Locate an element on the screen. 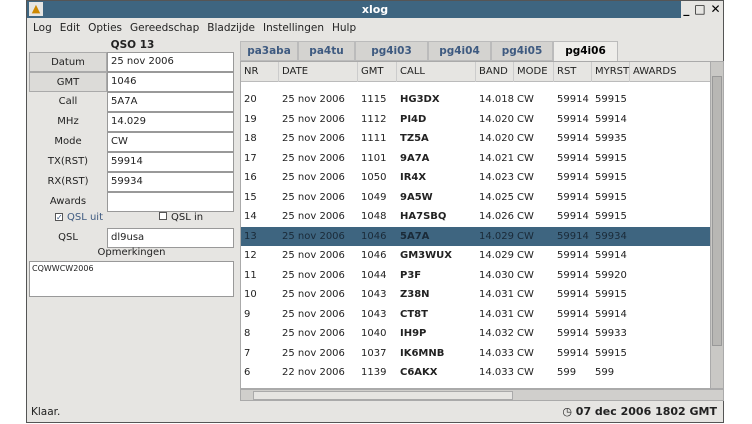 The height and width of the screenshot is (424, 752). menu-gereedschap: Gereedschap is located at coordinates (165, 28).